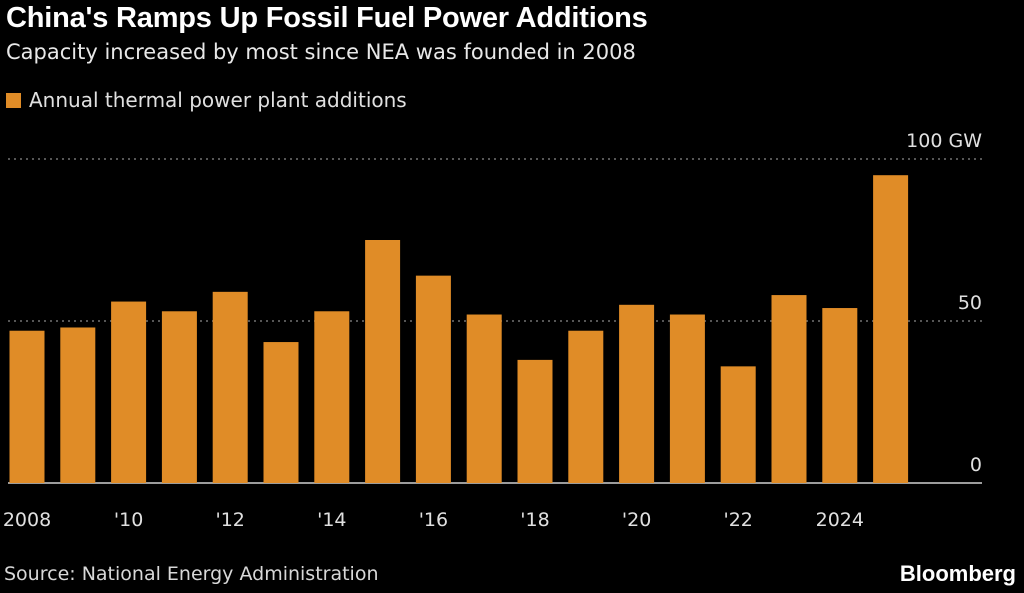  Describe the element at coordinates (230, 387) in the screenshot. I see `bar-2012` at that location.